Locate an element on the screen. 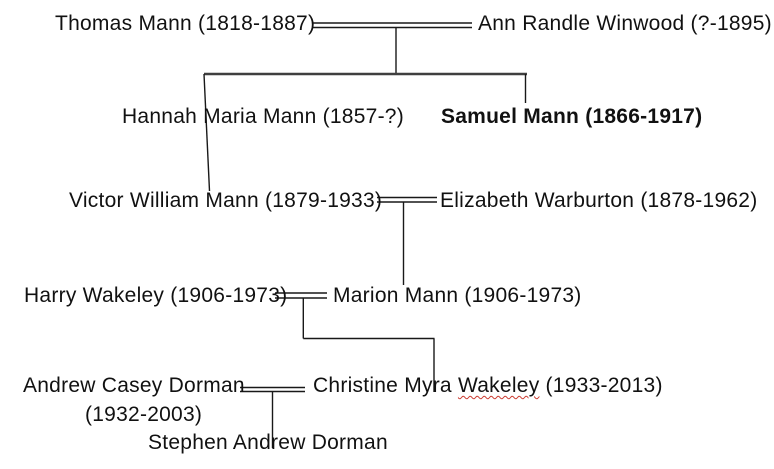 The image size is (774, 469). person-thomas-mann: Thomas Mann (1818-1887) is located at coordinates (185, 23).